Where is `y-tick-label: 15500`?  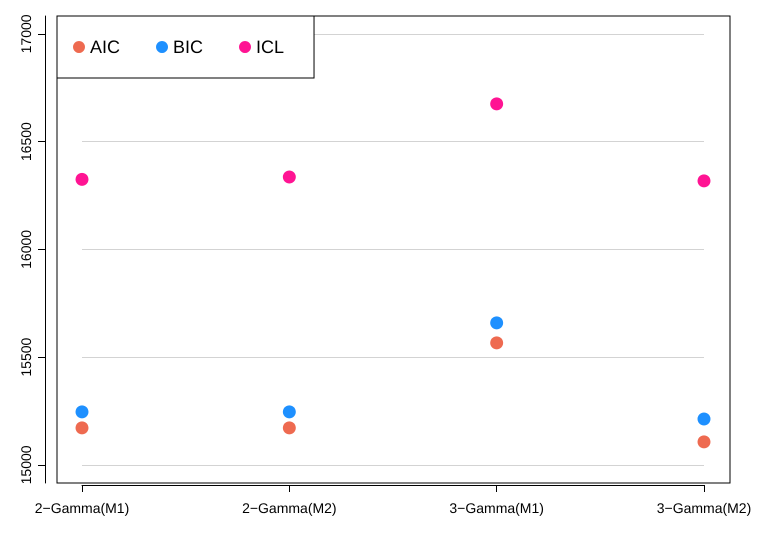 y-tick-label: 15500 is located at coordinates (26, 357).